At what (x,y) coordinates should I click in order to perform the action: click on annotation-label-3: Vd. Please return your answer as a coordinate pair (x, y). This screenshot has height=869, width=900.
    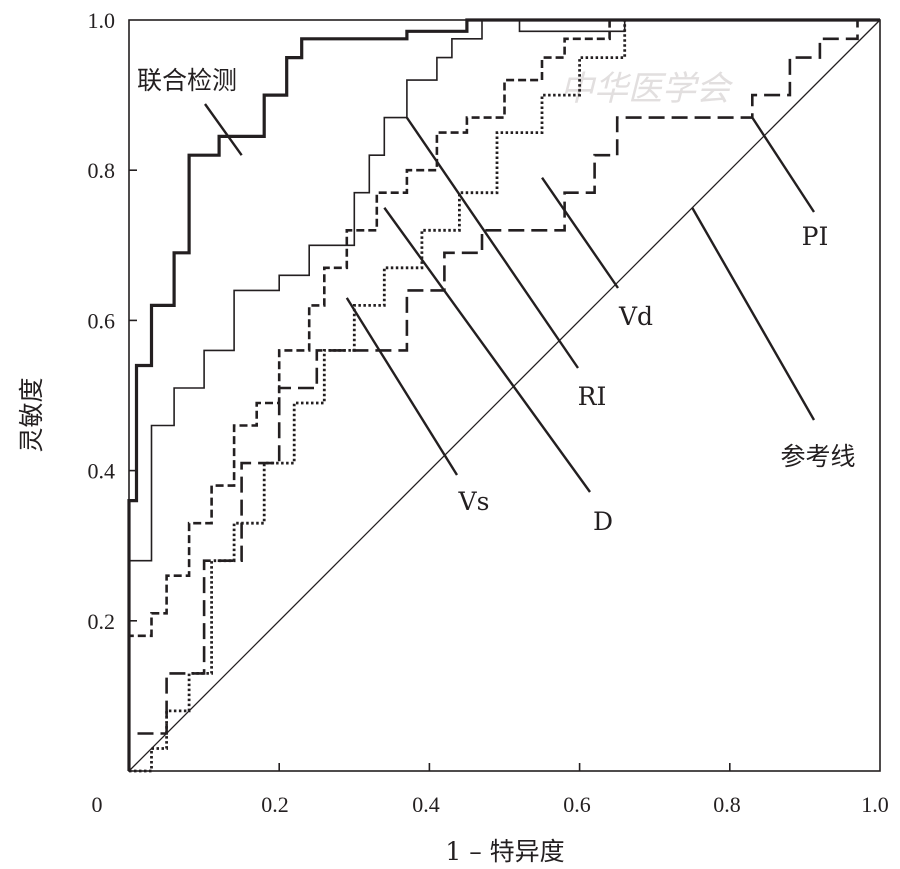
    Looking at the image, I should click on (635, 316).